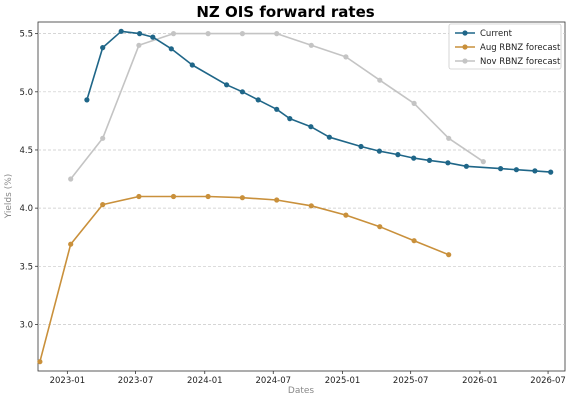  What do you see at coordinates (9, 197) in the screenshot?
I see `y-axis-label: Yields (%)` at bounding box center [9, 197].